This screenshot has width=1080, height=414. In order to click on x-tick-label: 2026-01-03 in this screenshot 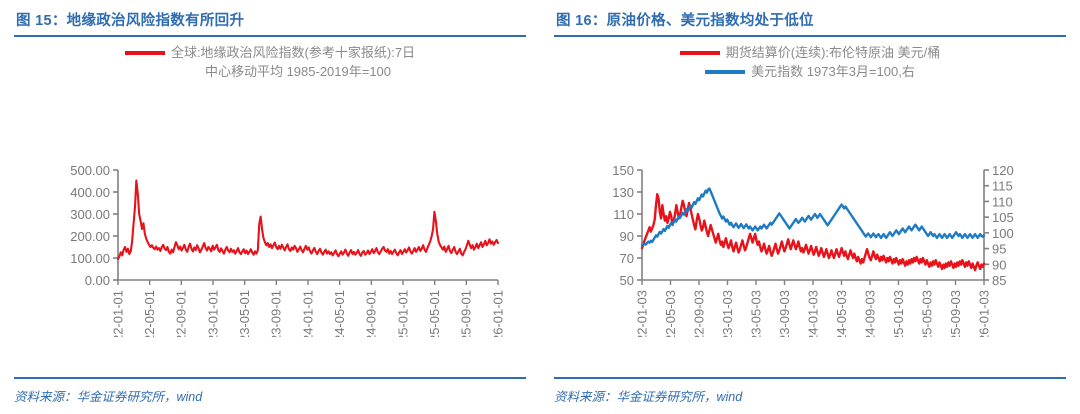, I will do `click(983, 313)`.